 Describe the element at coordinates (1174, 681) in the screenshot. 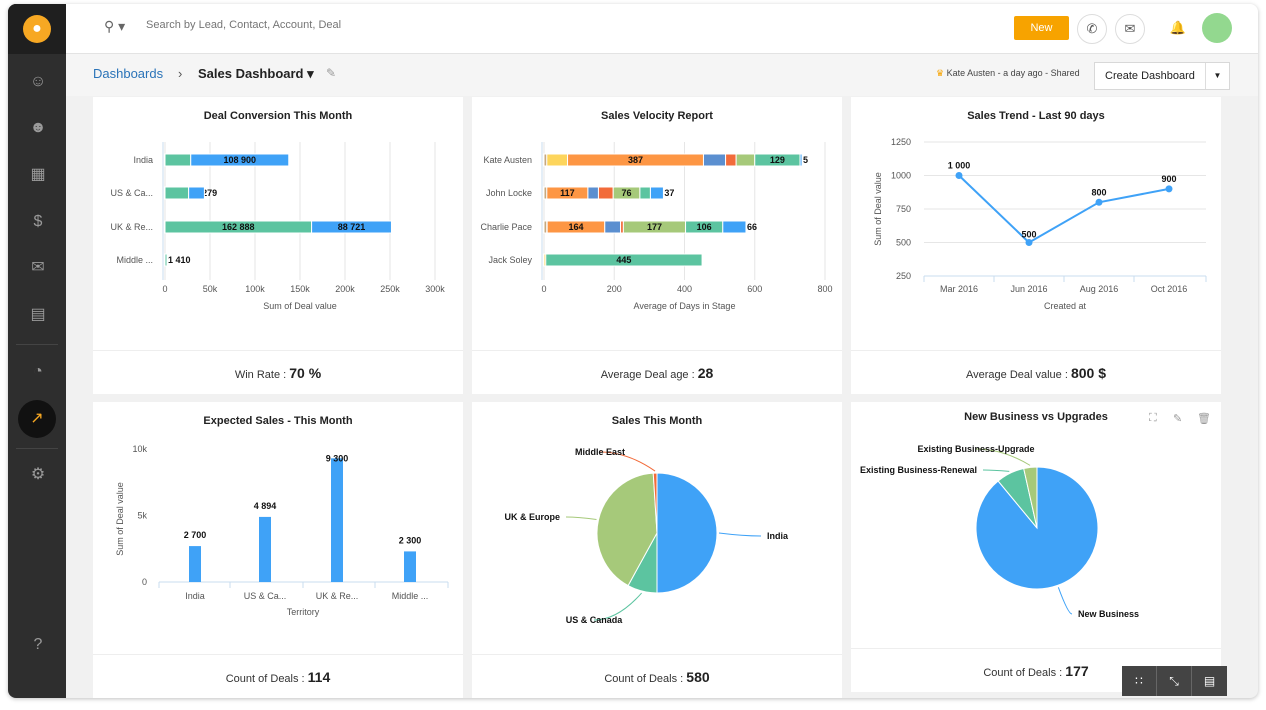

I see `expand-icon: ⤡` at that location.